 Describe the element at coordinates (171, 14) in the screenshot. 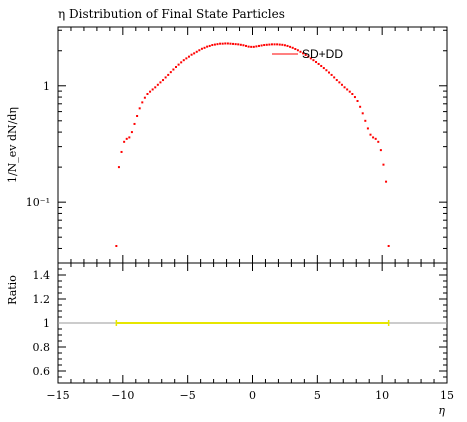

I see `chart-title: η Distribution of Final State Particles` at that location.